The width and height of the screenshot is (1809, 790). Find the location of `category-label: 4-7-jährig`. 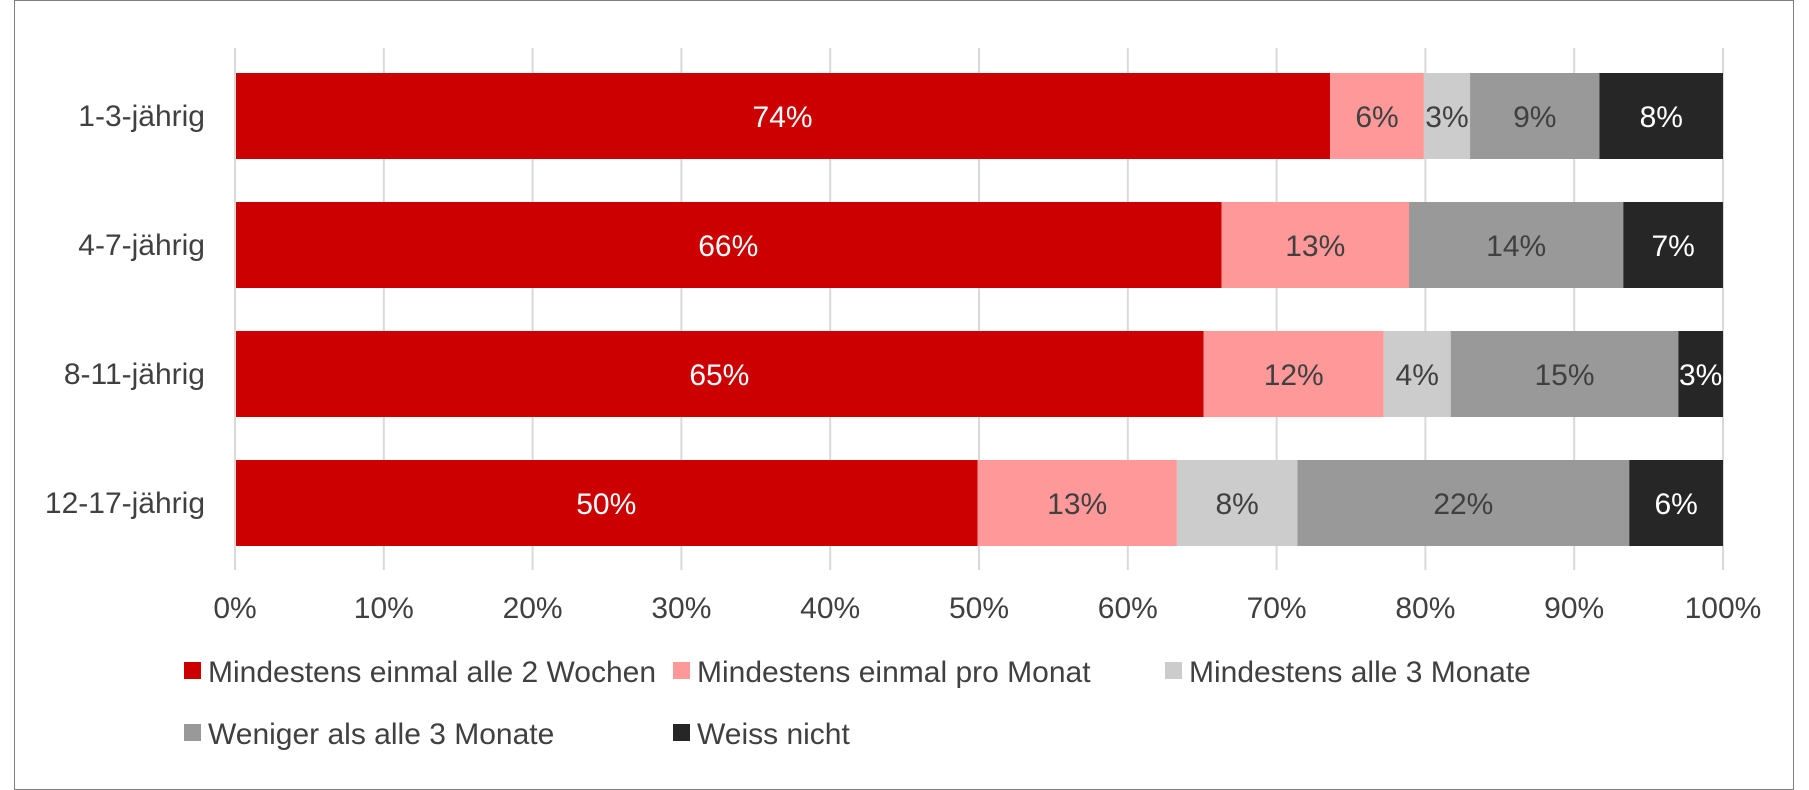

category-label: 4-7-jährig is located at coordinates (141, 245).